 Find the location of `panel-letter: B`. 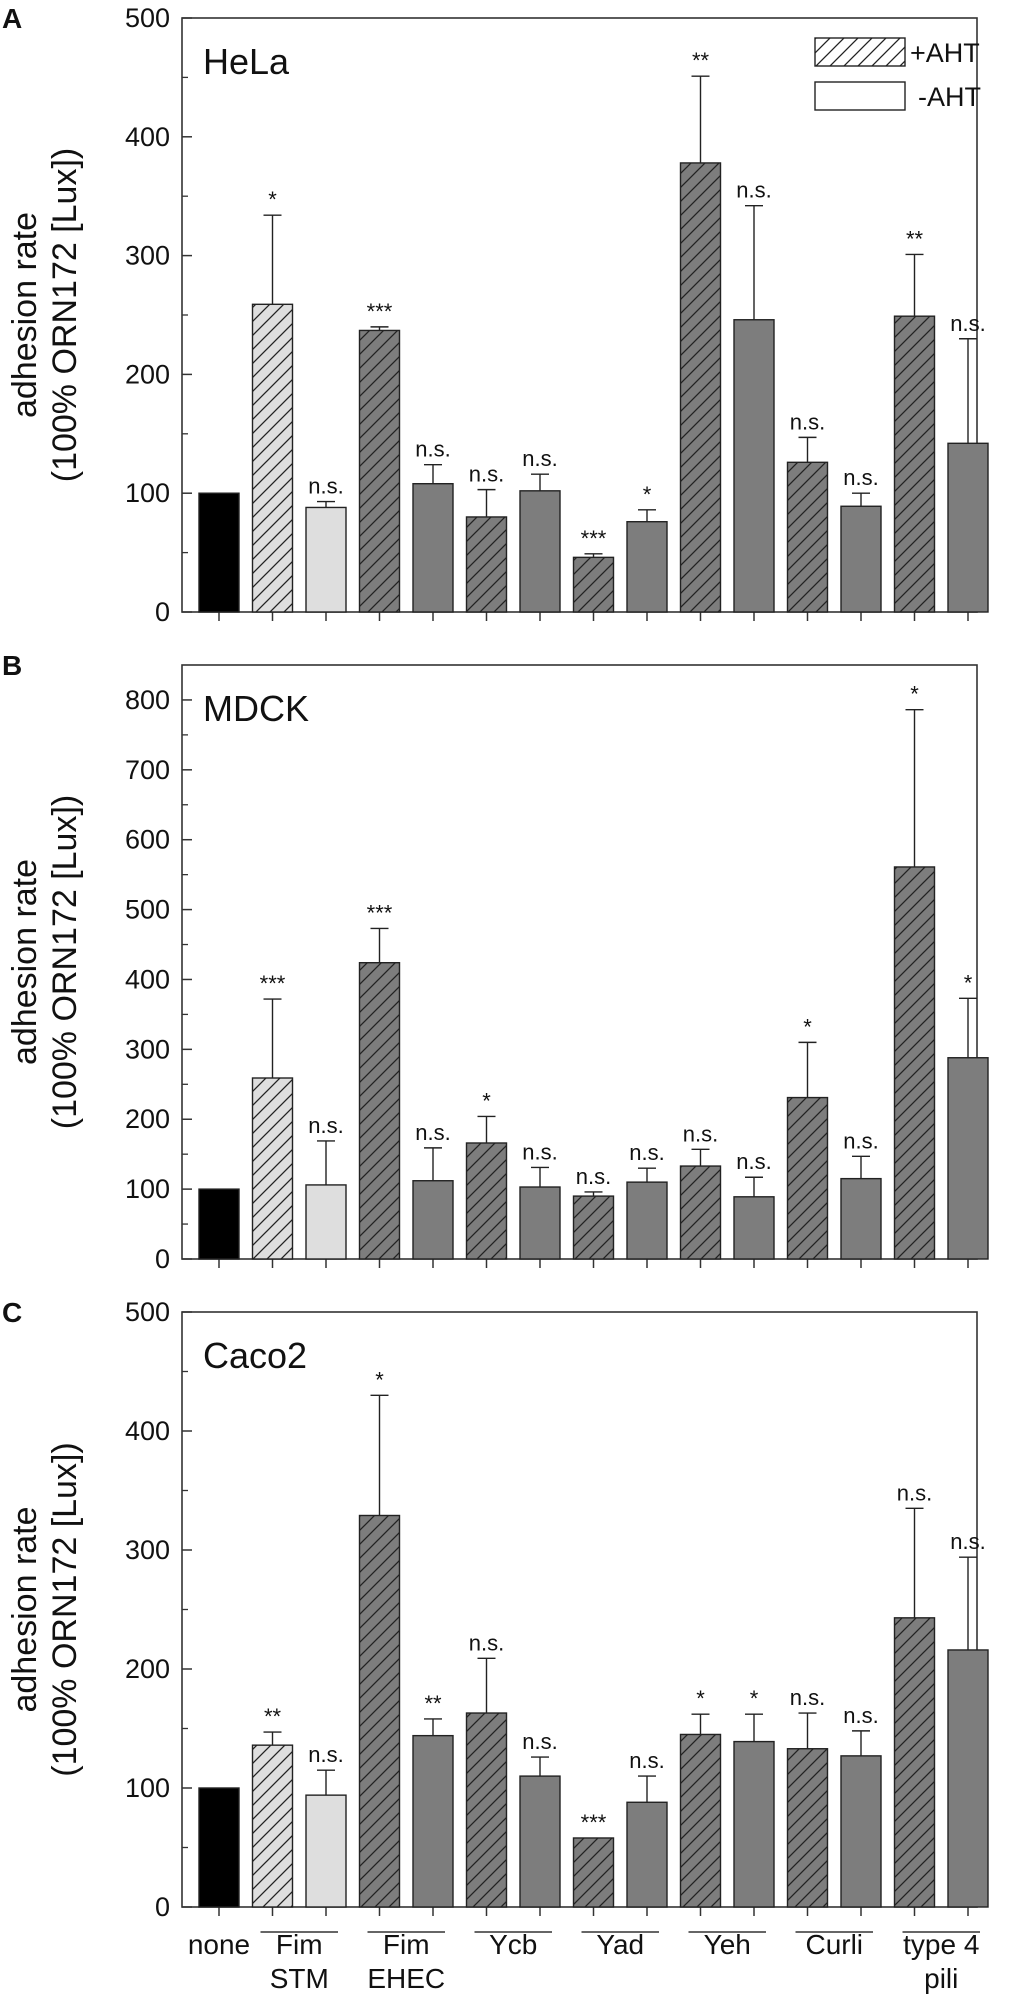

panel-letter: B is located at coordinates (12, 665).